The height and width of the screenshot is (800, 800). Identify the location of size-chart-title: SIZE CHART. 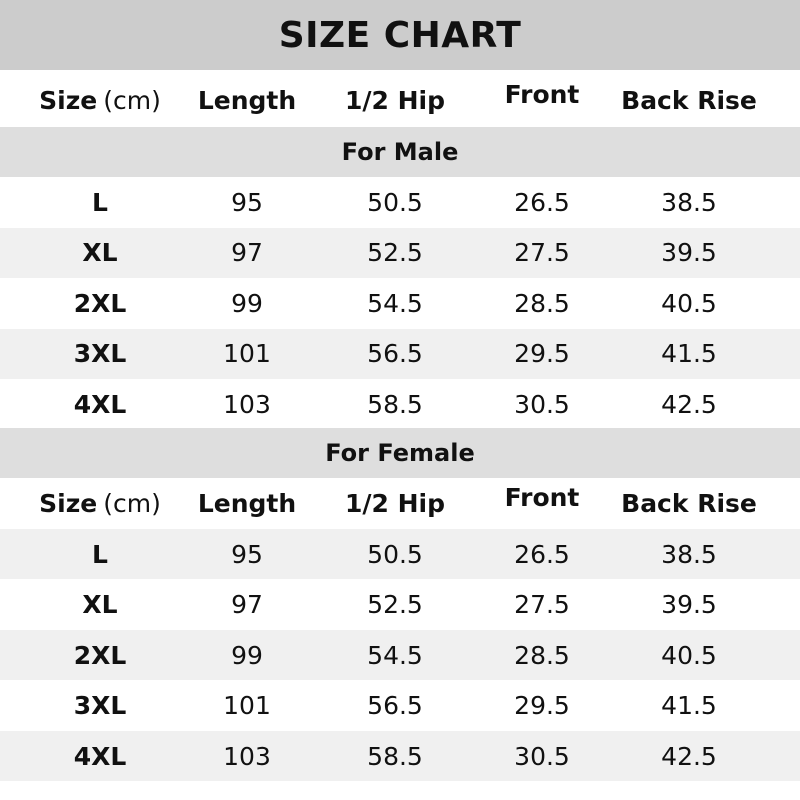
(400, 35).